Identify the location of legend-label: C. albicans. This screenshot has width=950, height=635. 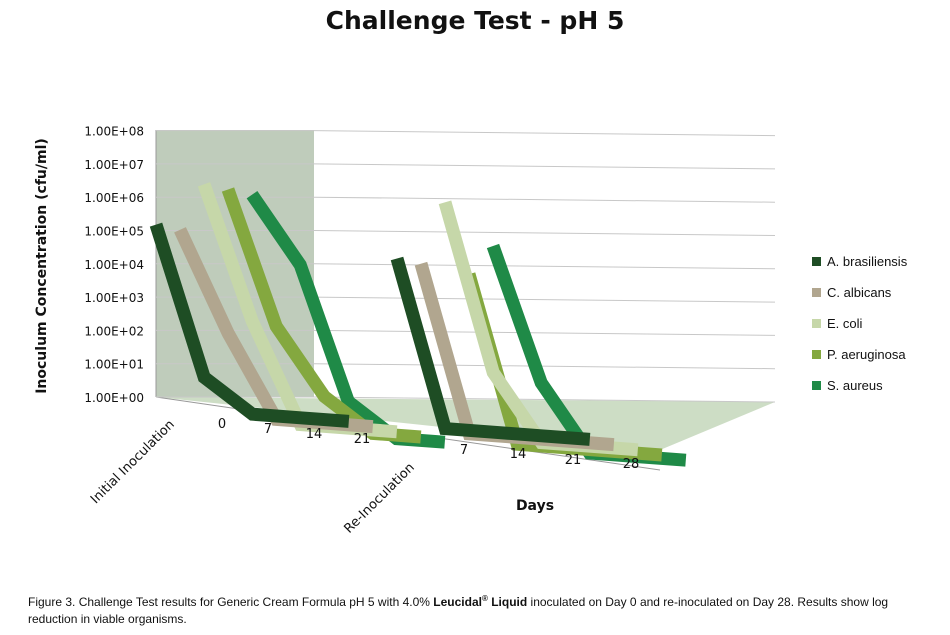
(859, 292).